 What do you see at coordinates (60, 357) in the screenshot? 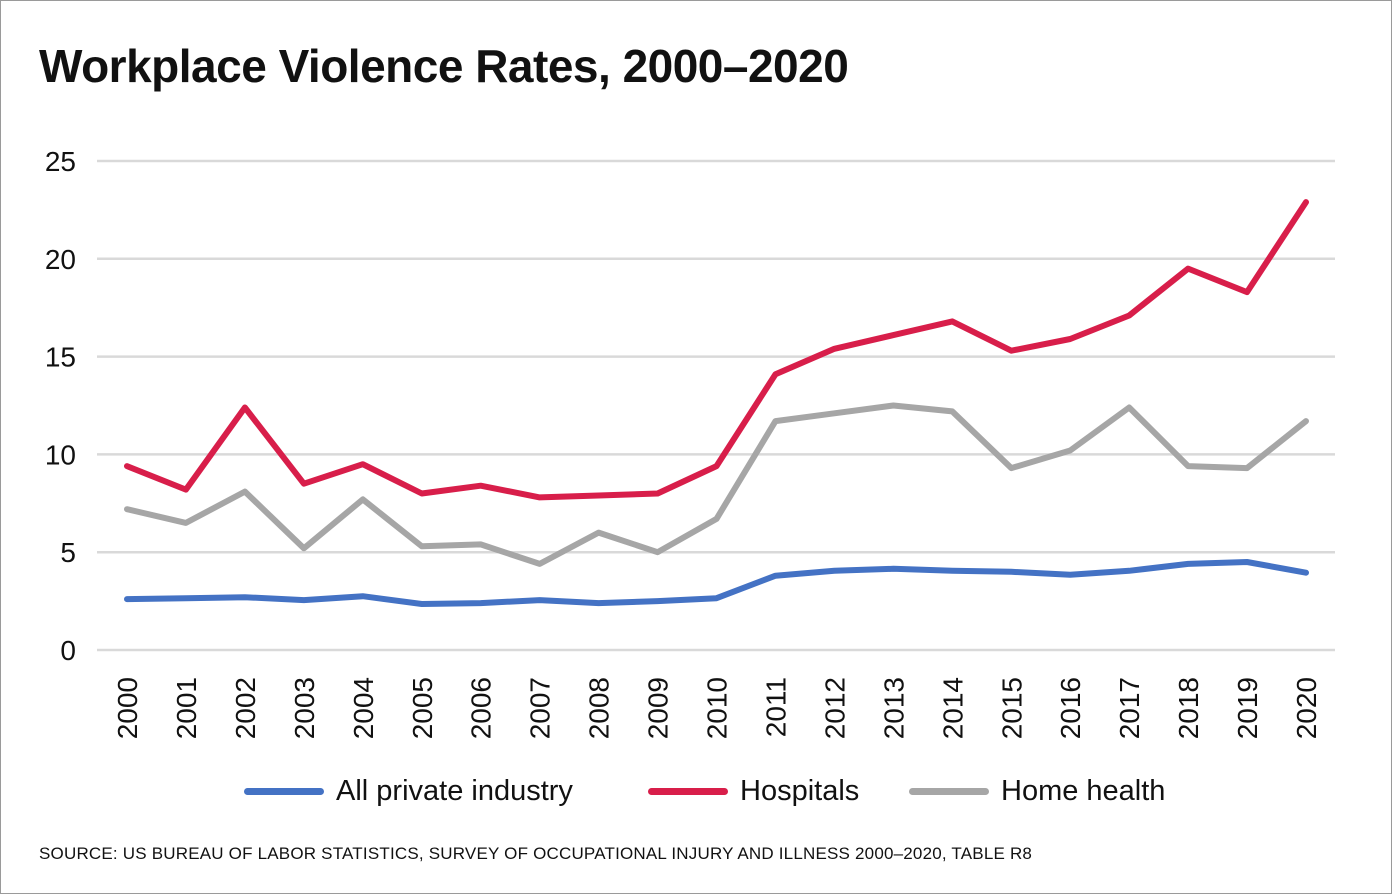
I see `y-tick-label: 15` at bounding box center [60, 357].